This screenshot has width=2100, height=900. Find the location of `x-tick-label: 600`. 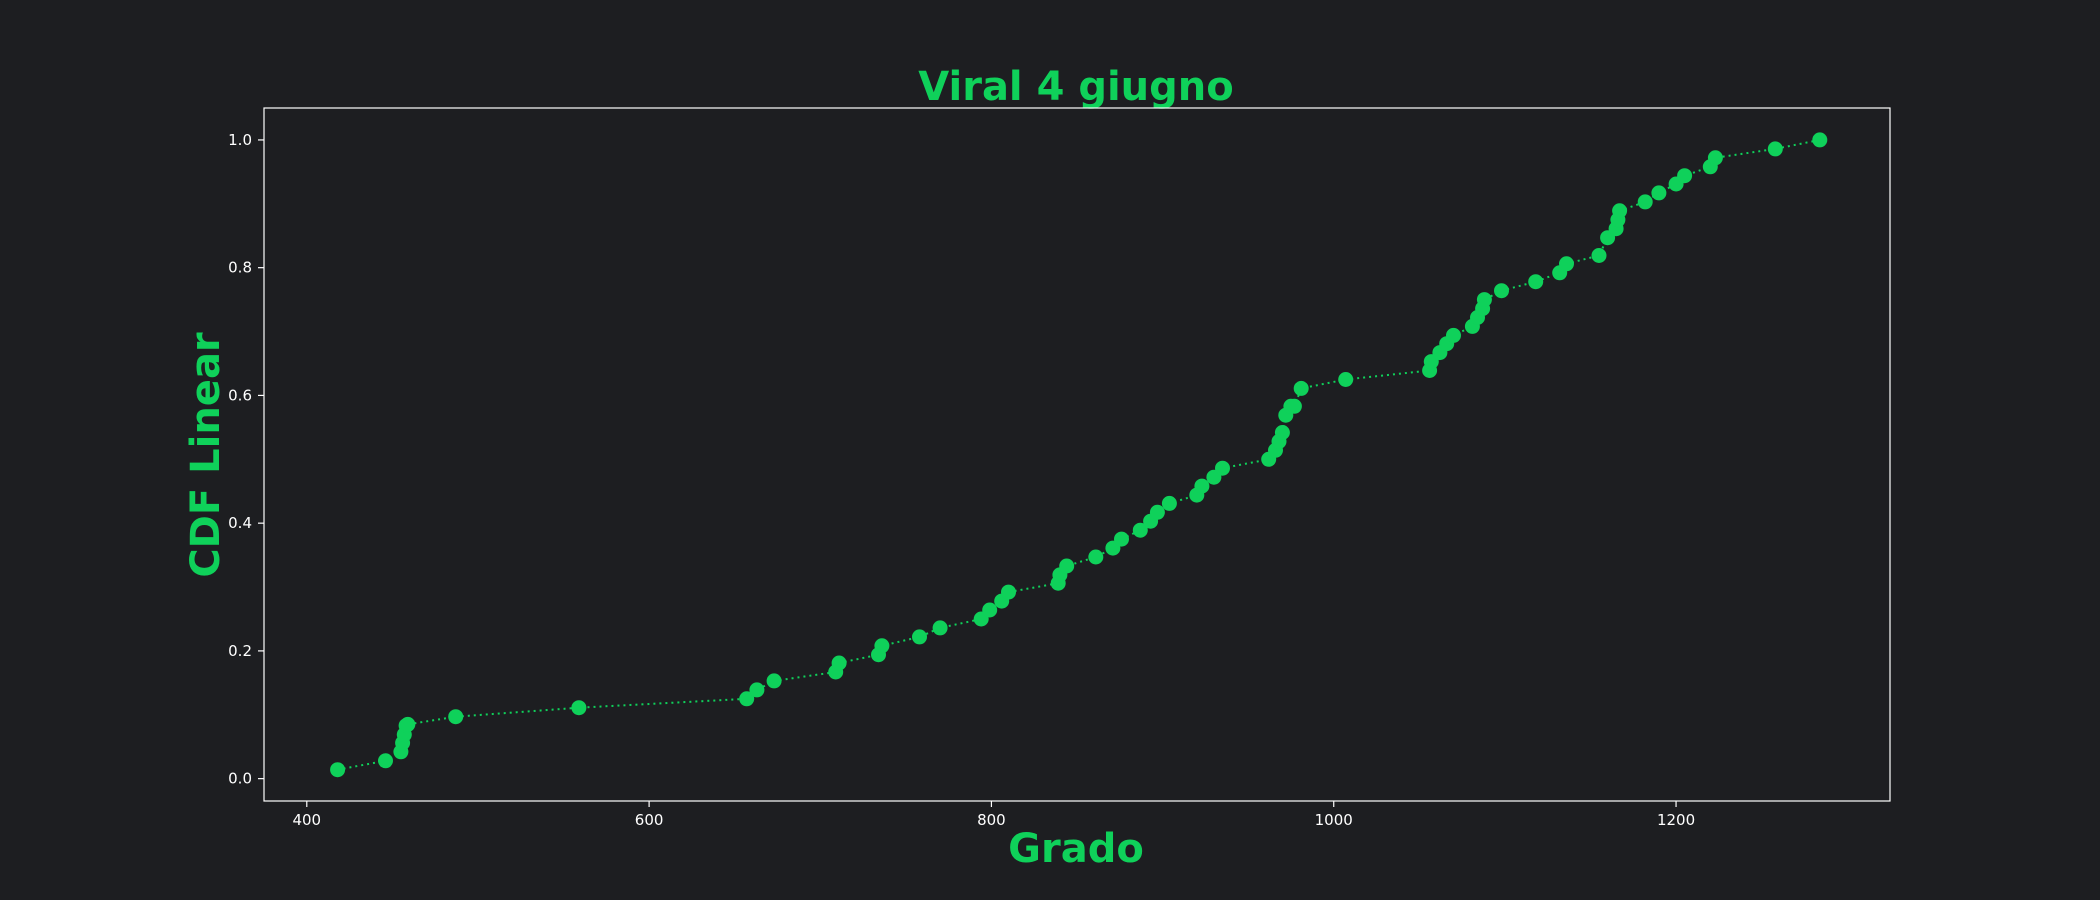

x-tick-label: 600 is located at coordinates (649, 820).